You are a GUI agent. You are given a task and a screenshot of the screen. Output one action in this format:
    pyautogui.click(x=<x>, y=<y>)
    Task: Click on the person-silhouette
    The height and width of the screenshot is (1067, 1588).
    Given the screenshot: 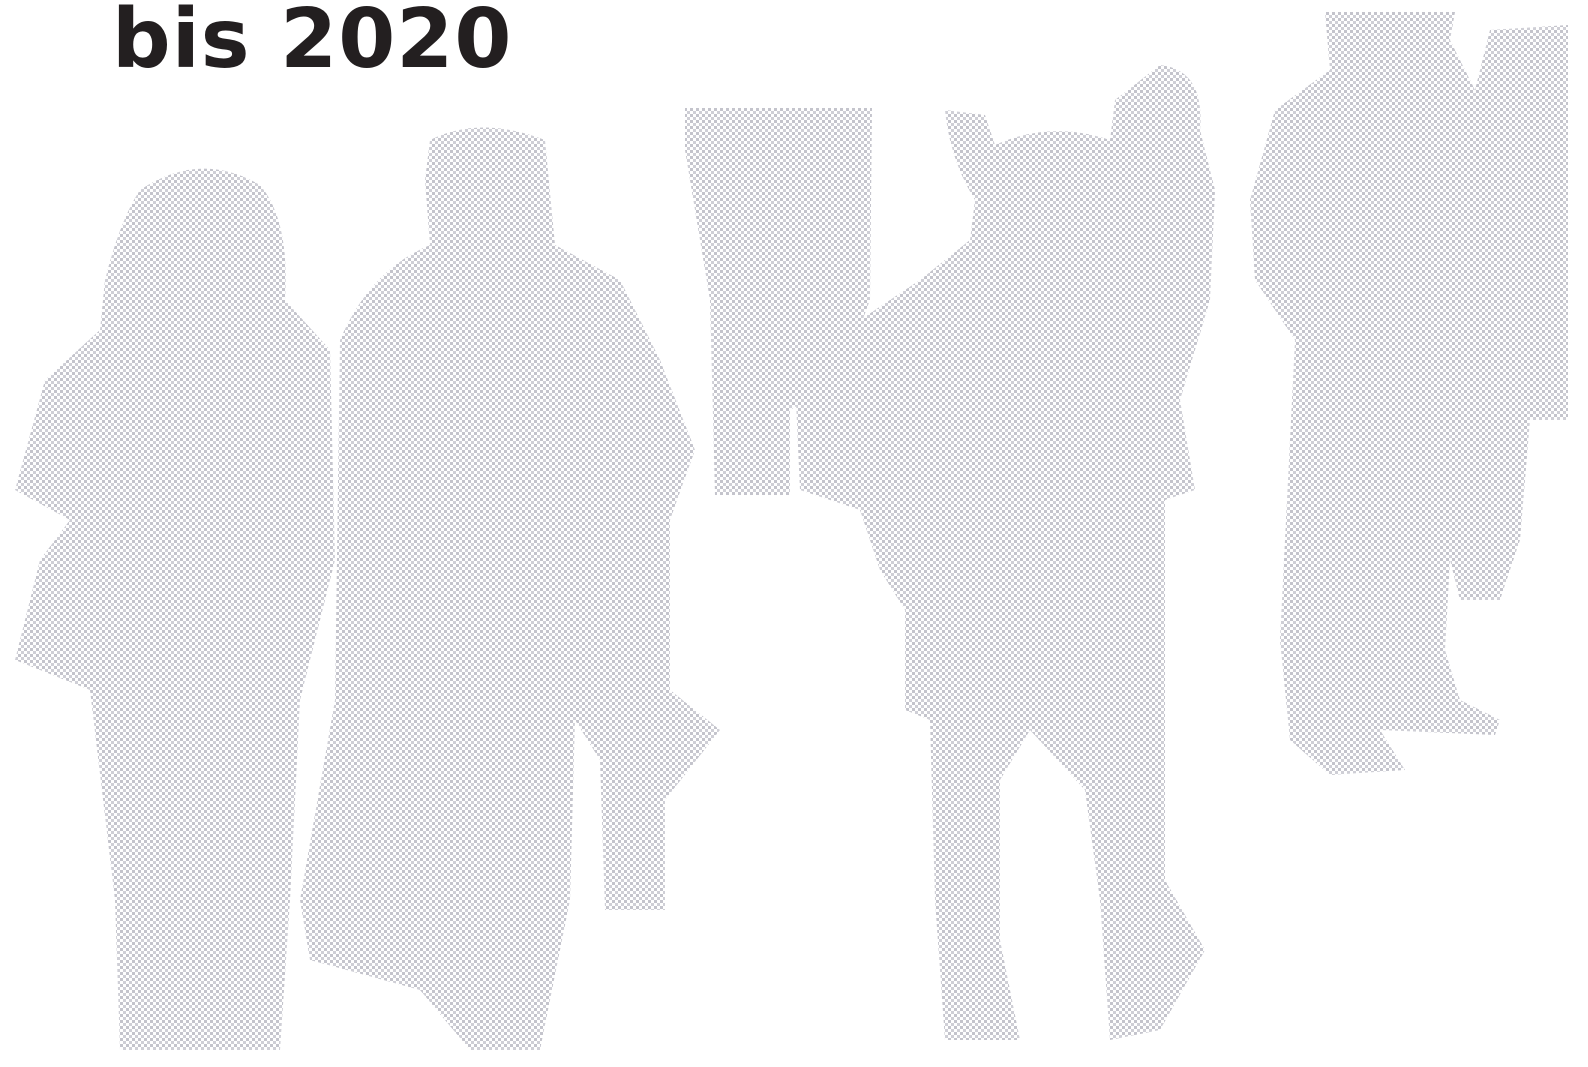 What is the action you would take?
    pyautogui.click(x=1409, y=393)
    